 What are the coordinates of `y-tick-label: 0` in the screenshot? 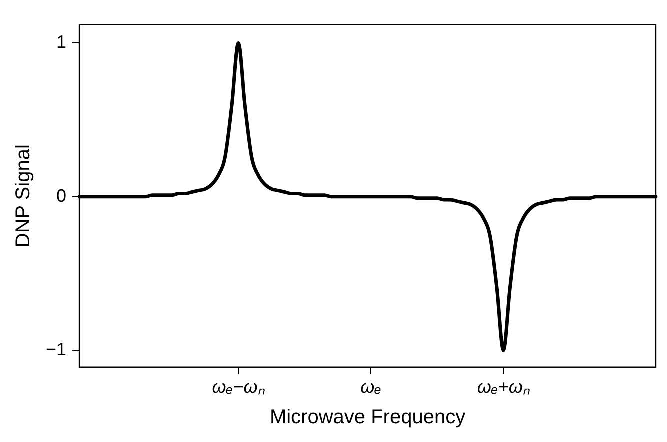 It's located at (61, 196).